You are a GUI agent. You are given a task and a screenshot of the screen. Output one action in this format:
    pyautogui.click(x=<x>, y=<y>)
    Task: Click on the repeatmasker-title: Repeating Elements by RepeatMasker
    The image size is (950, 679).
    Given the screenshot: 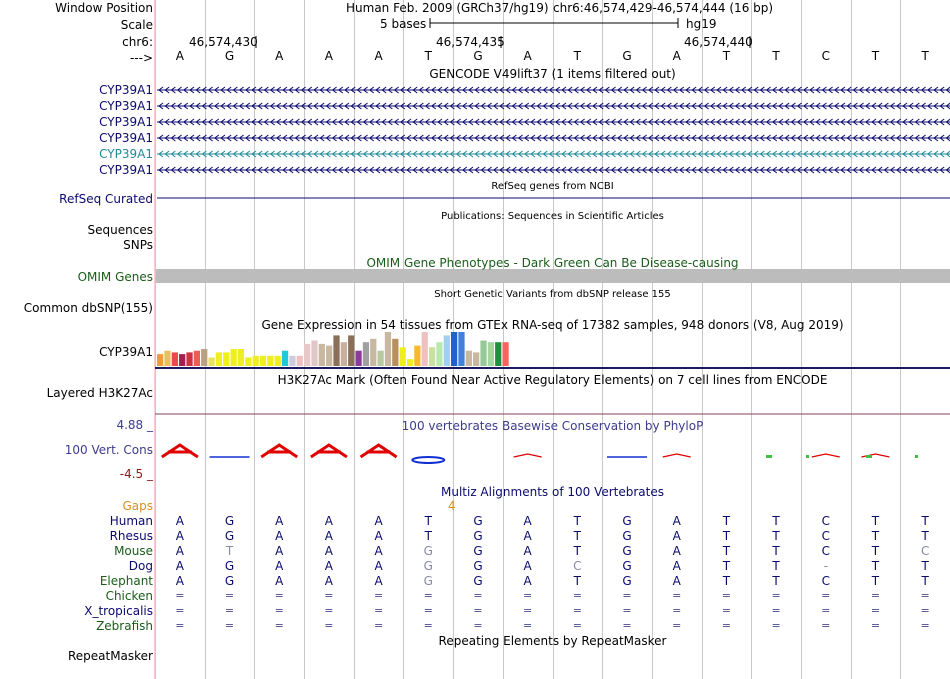 What is the action you would take?
    pyautogui.click(x=552, y=641)
    